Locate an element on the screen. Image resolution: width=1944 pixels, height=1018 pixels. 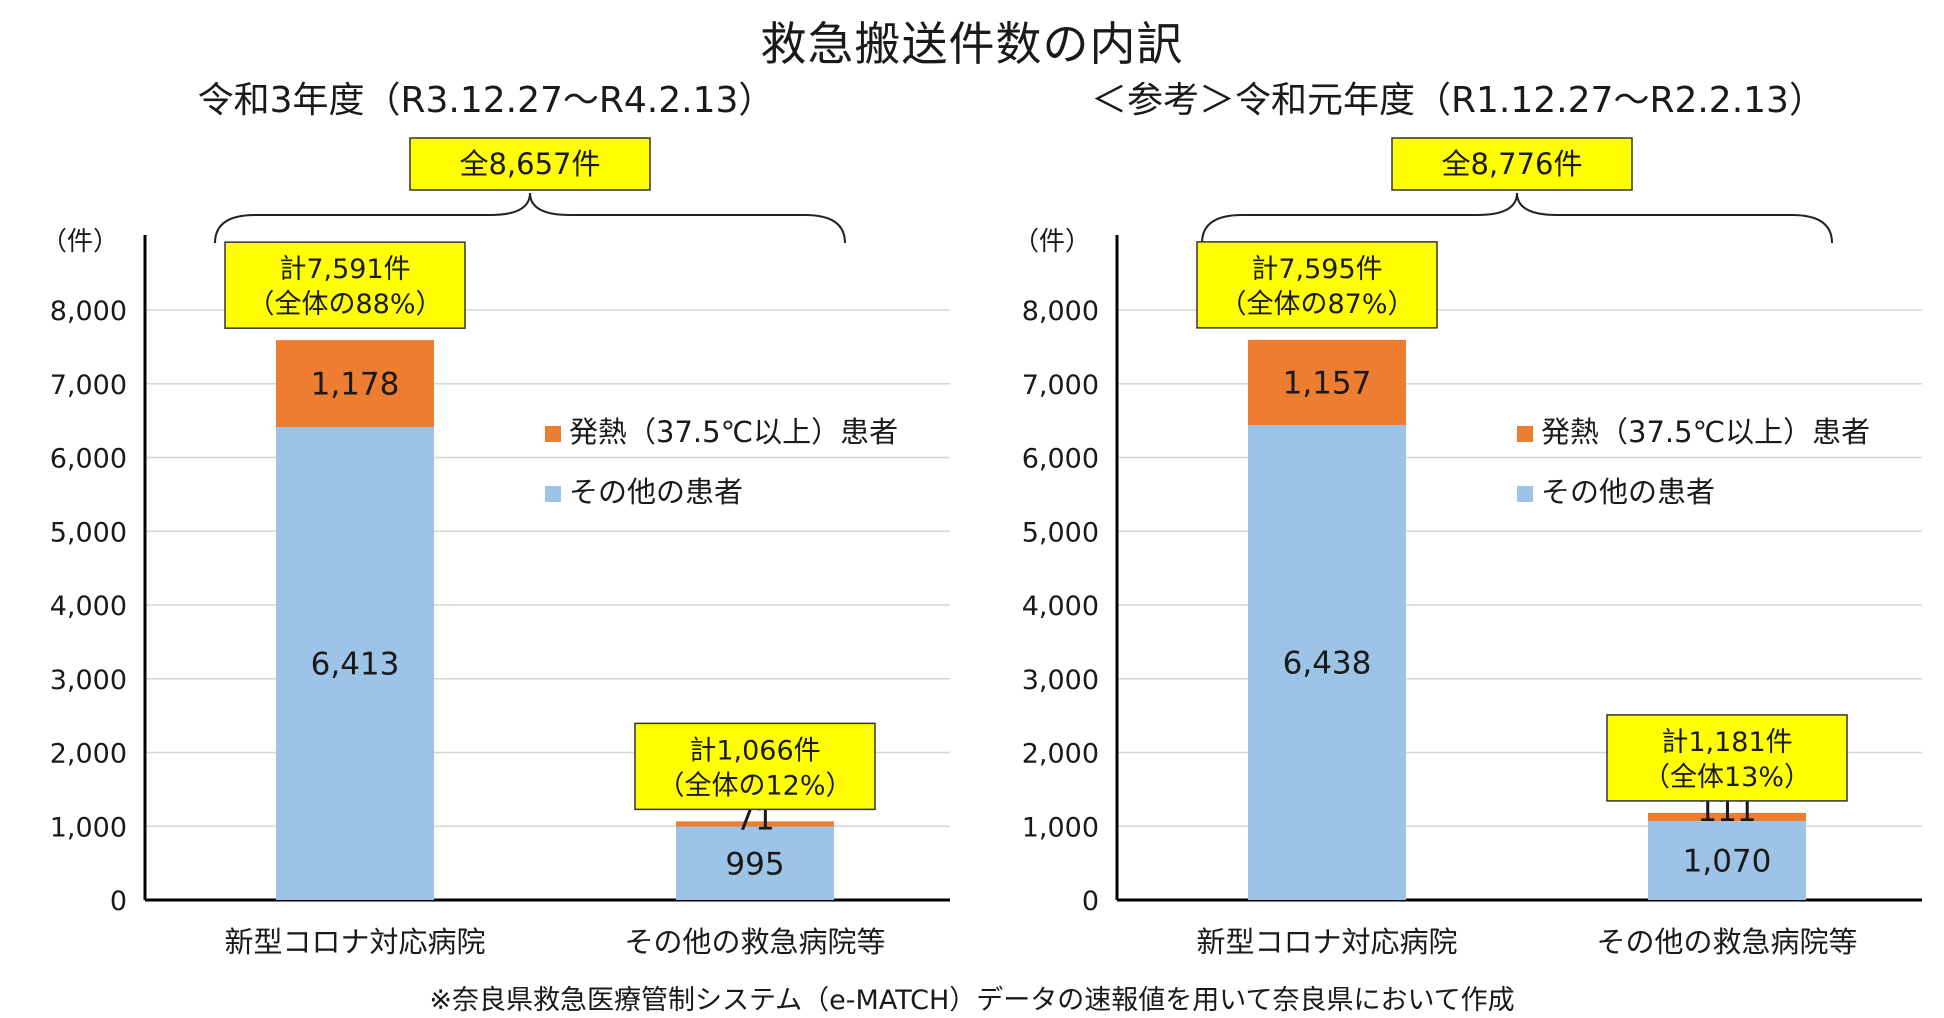
chart-subtitle: 令和3年度（R3.12.27～R4.2.13） is located at coordinates (486, 100).